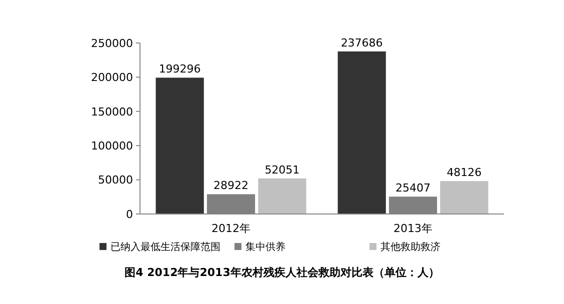  What do you see at coordinates (413, 228) in the screenshot?
I see `x-tick-label: 2013年` at bounding box center [413, 228].